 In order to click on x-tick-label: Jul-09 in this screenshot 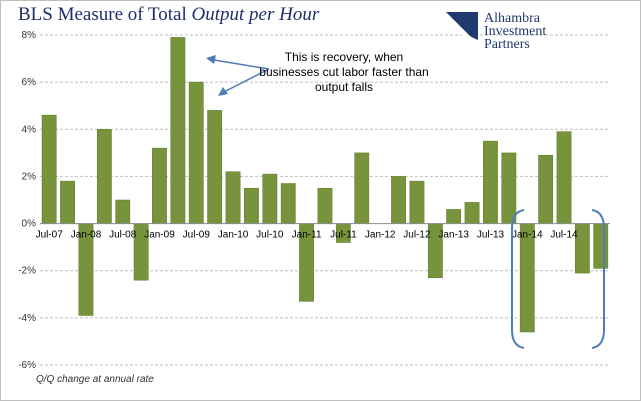, I will do `click(197, 235)`.